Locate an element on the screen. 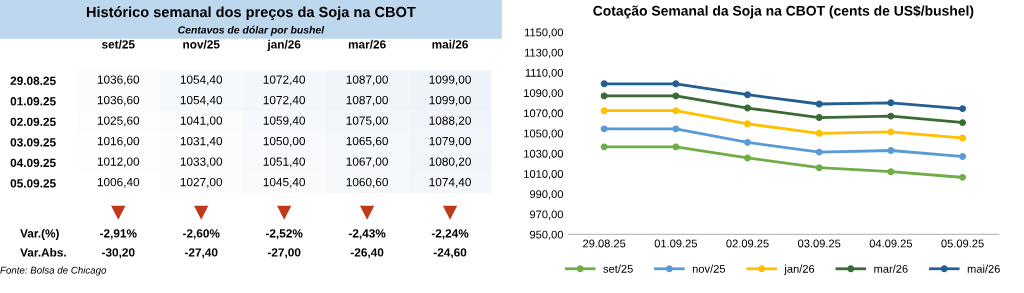  y-tick-label: 1090,00 is located at coordinates (544, 94).